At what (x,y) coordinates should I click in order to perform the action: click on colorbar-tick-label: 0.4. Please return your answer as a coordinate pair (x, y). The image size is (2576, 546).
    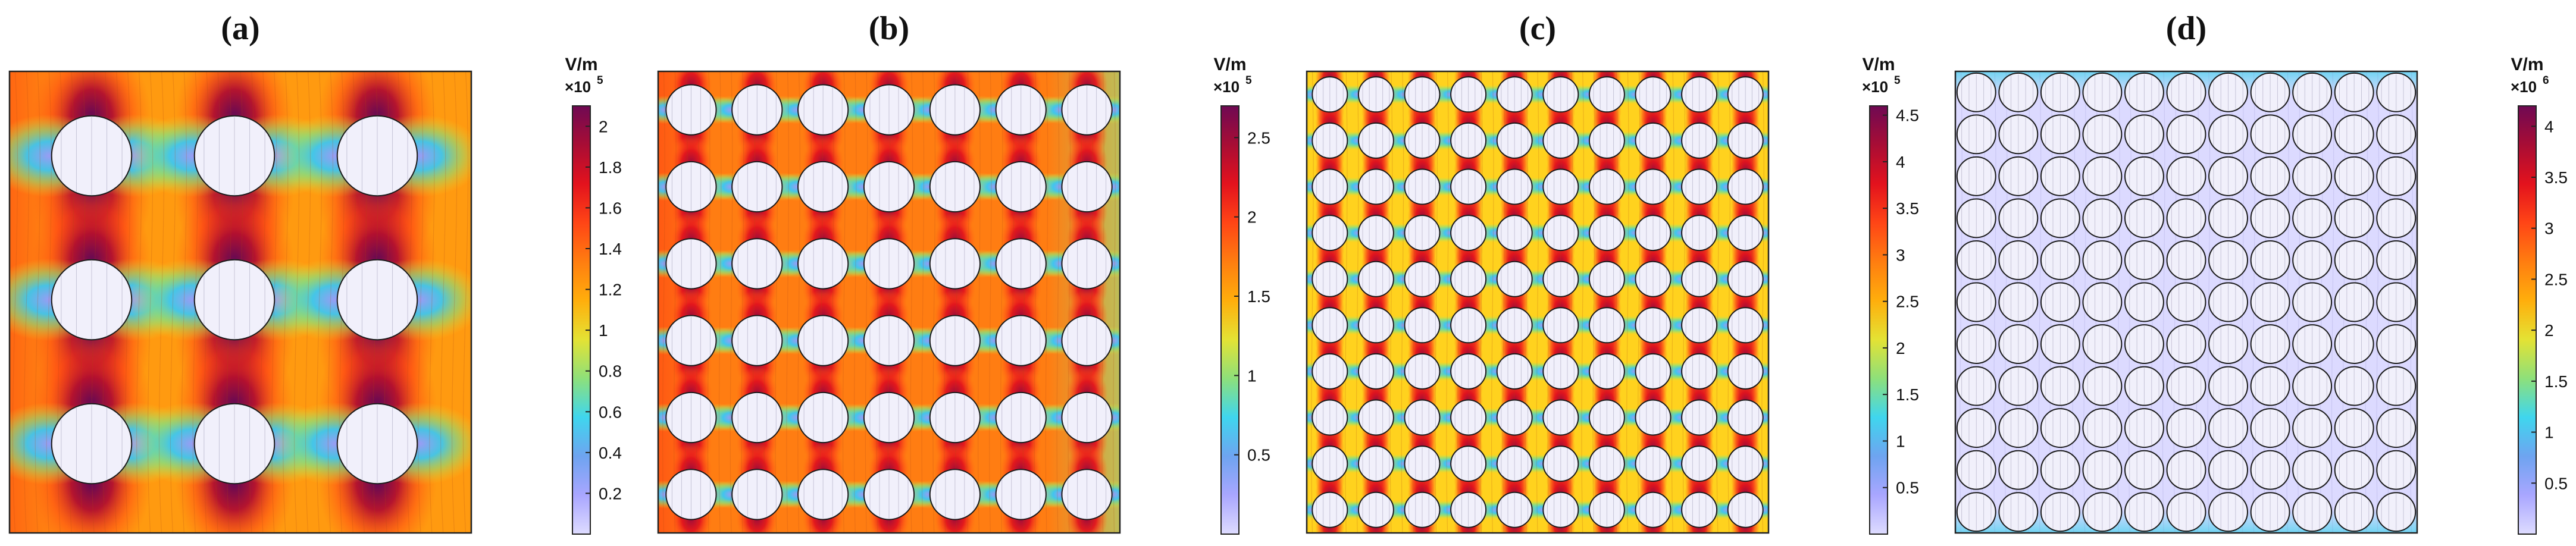
    Looking at the image, I should click on (610, 453).